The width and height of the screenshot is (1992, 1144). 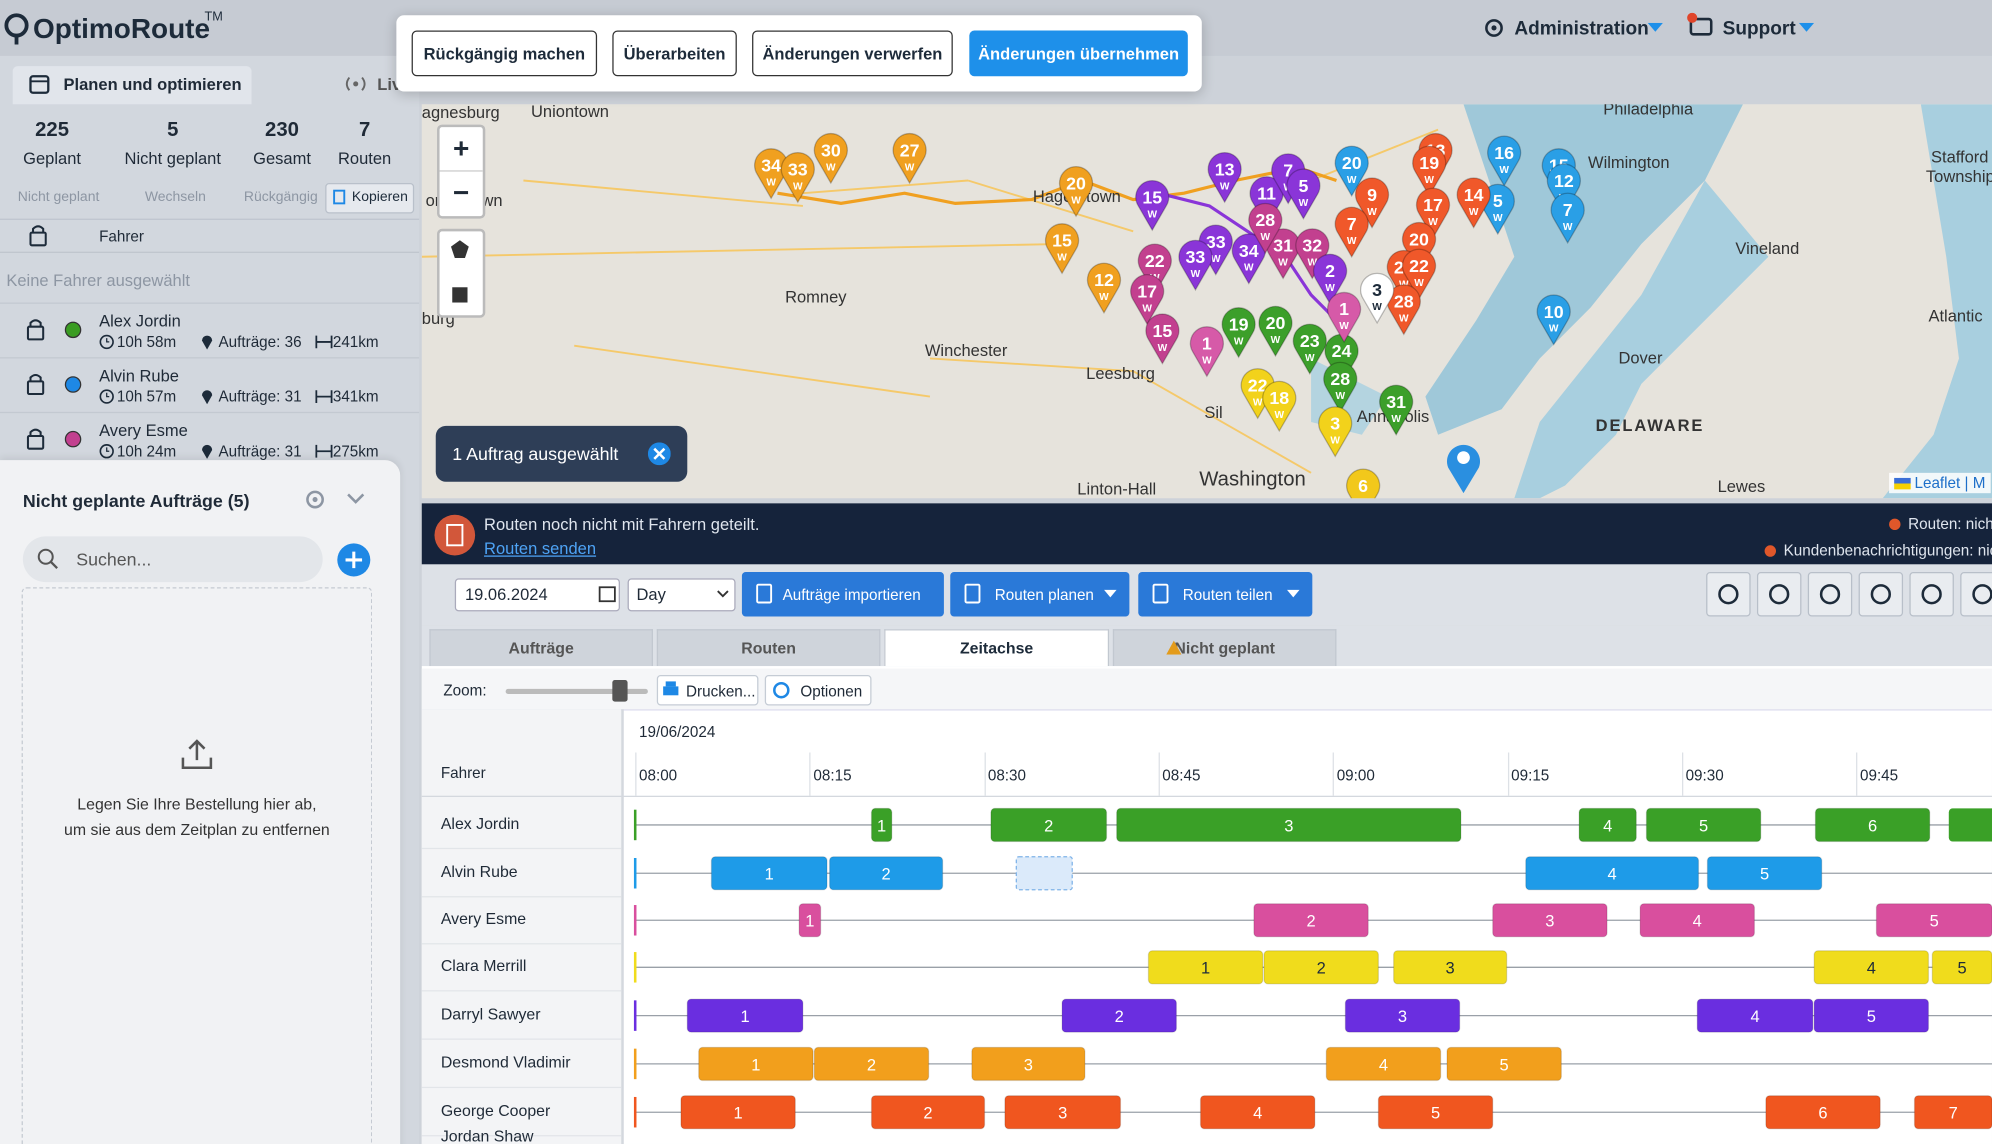 What do you see at coordinates (1581, 28) in the screenshot?
I see `admin-menu: Administration` at bounding box center [1581, 28].